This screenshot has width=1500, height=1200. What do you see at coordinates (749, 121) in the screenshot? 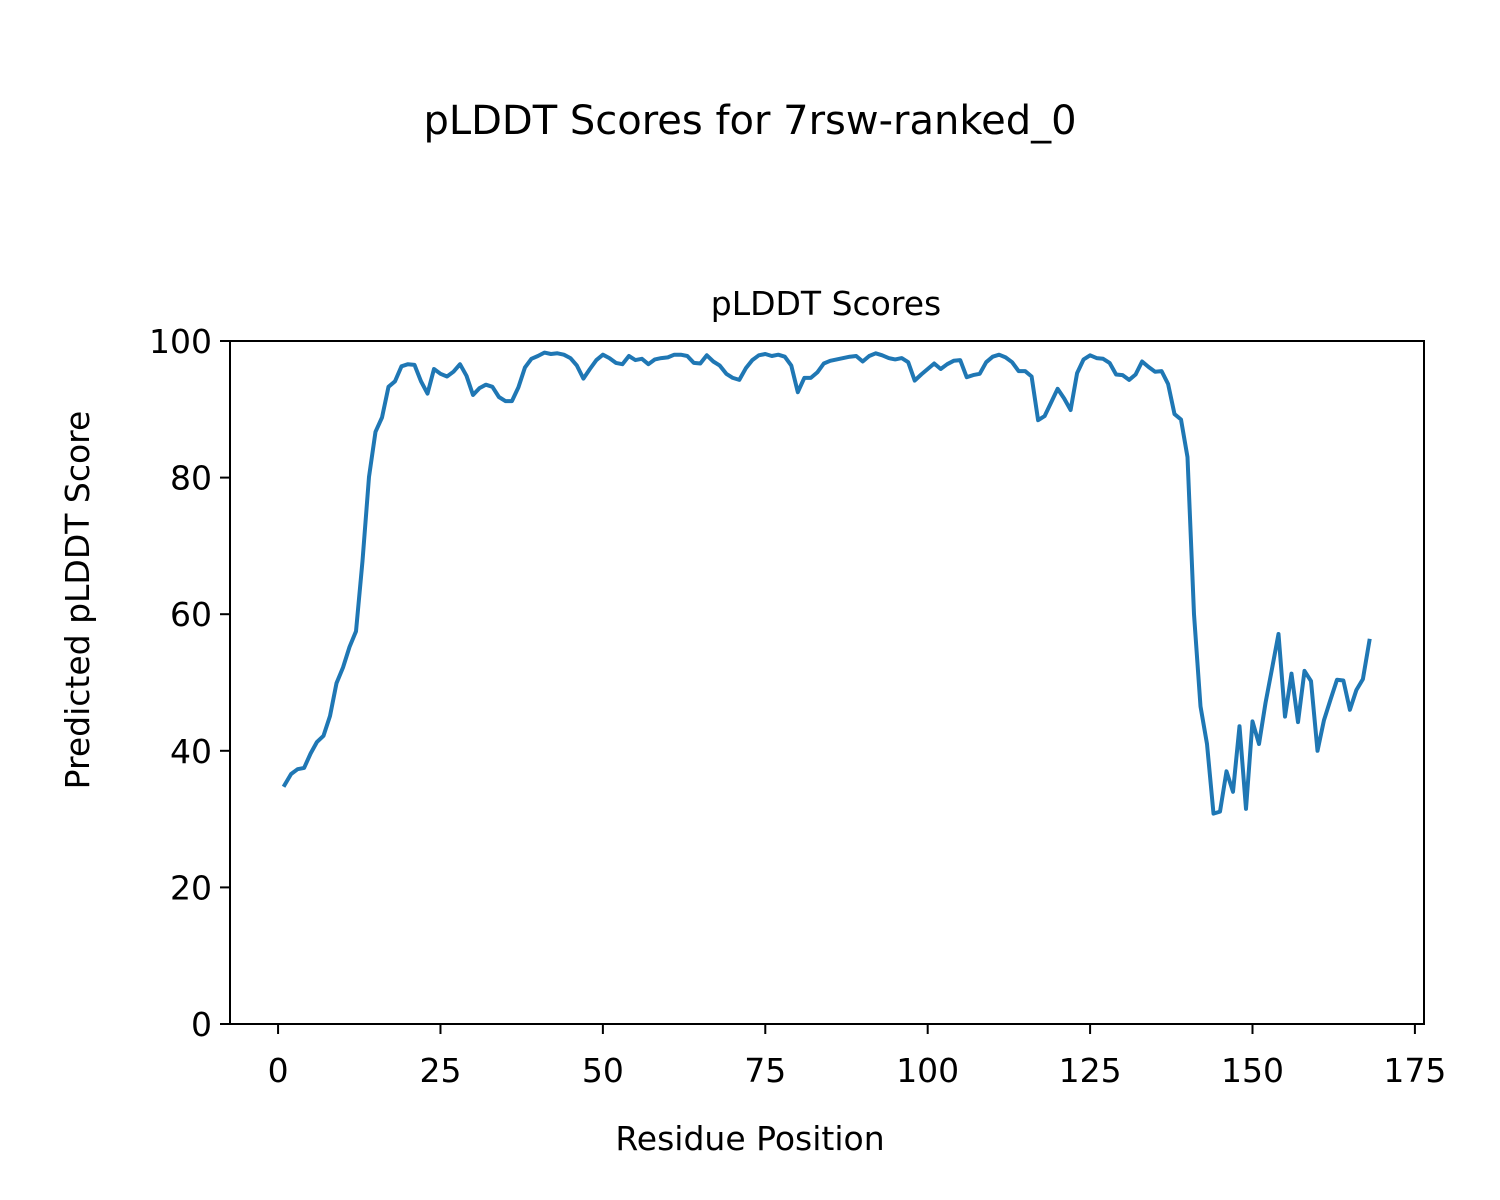
I see `figure-suptitle: pLDDT Scores for 7rsw-ranked_0` at bounding box center [749, 121].